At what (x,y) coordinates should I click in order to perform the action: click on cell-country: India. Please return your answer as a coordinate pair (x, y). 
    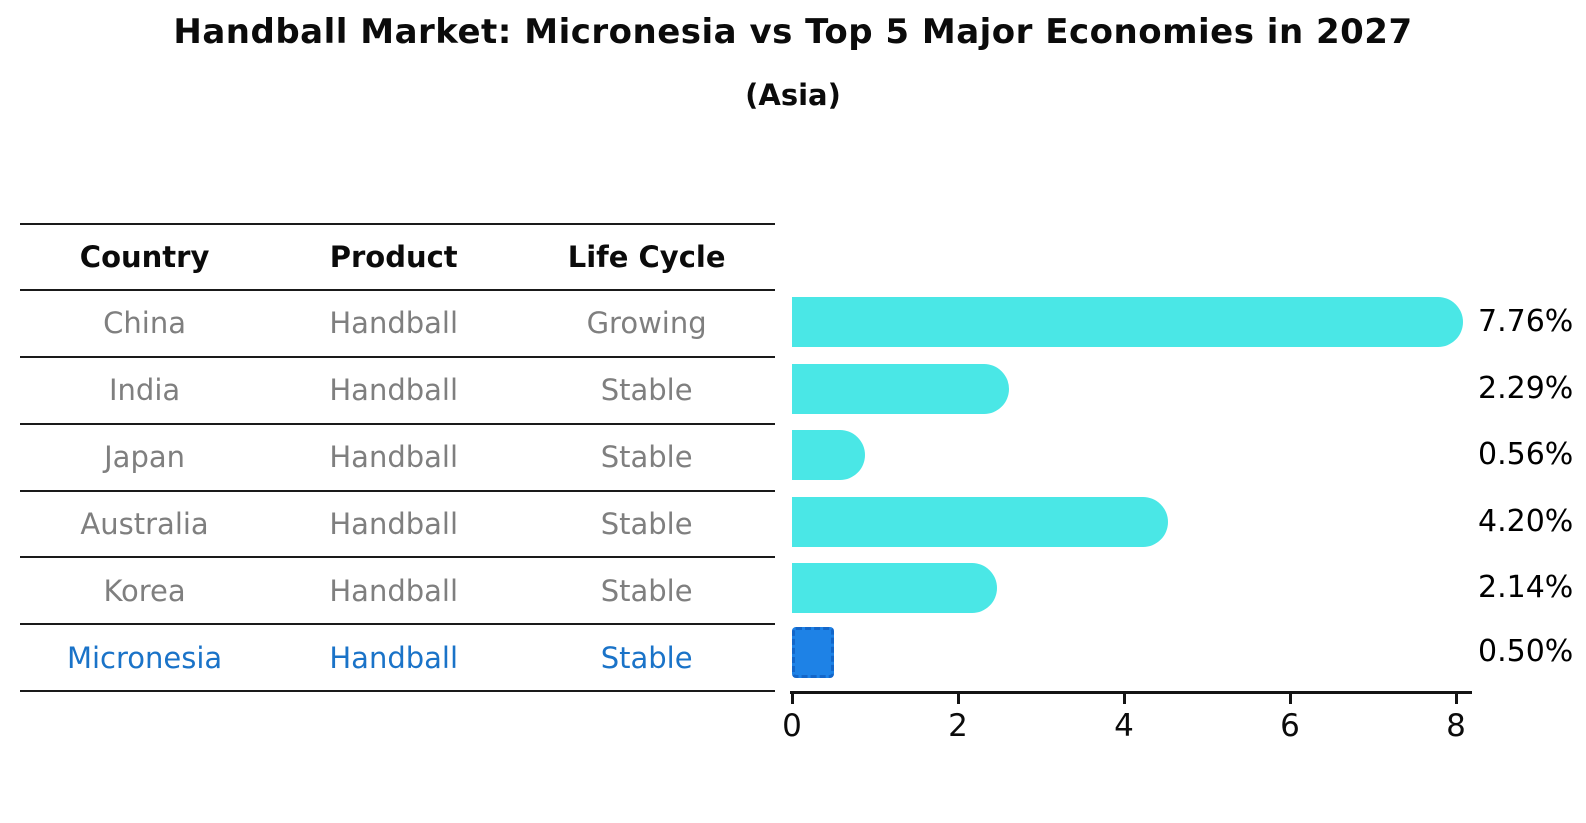
    Looking at the image, I should click on (144, 390).